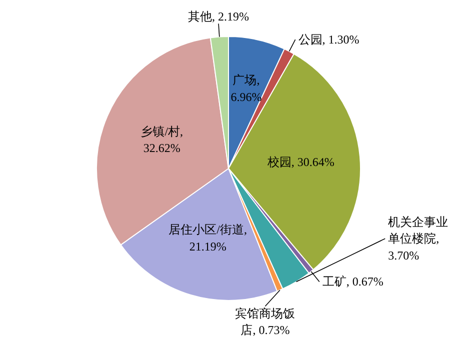 The image size is (454, 352). I want to click on slice-label: 宾馆商场饭店, 0.73%, so click(265, 322).